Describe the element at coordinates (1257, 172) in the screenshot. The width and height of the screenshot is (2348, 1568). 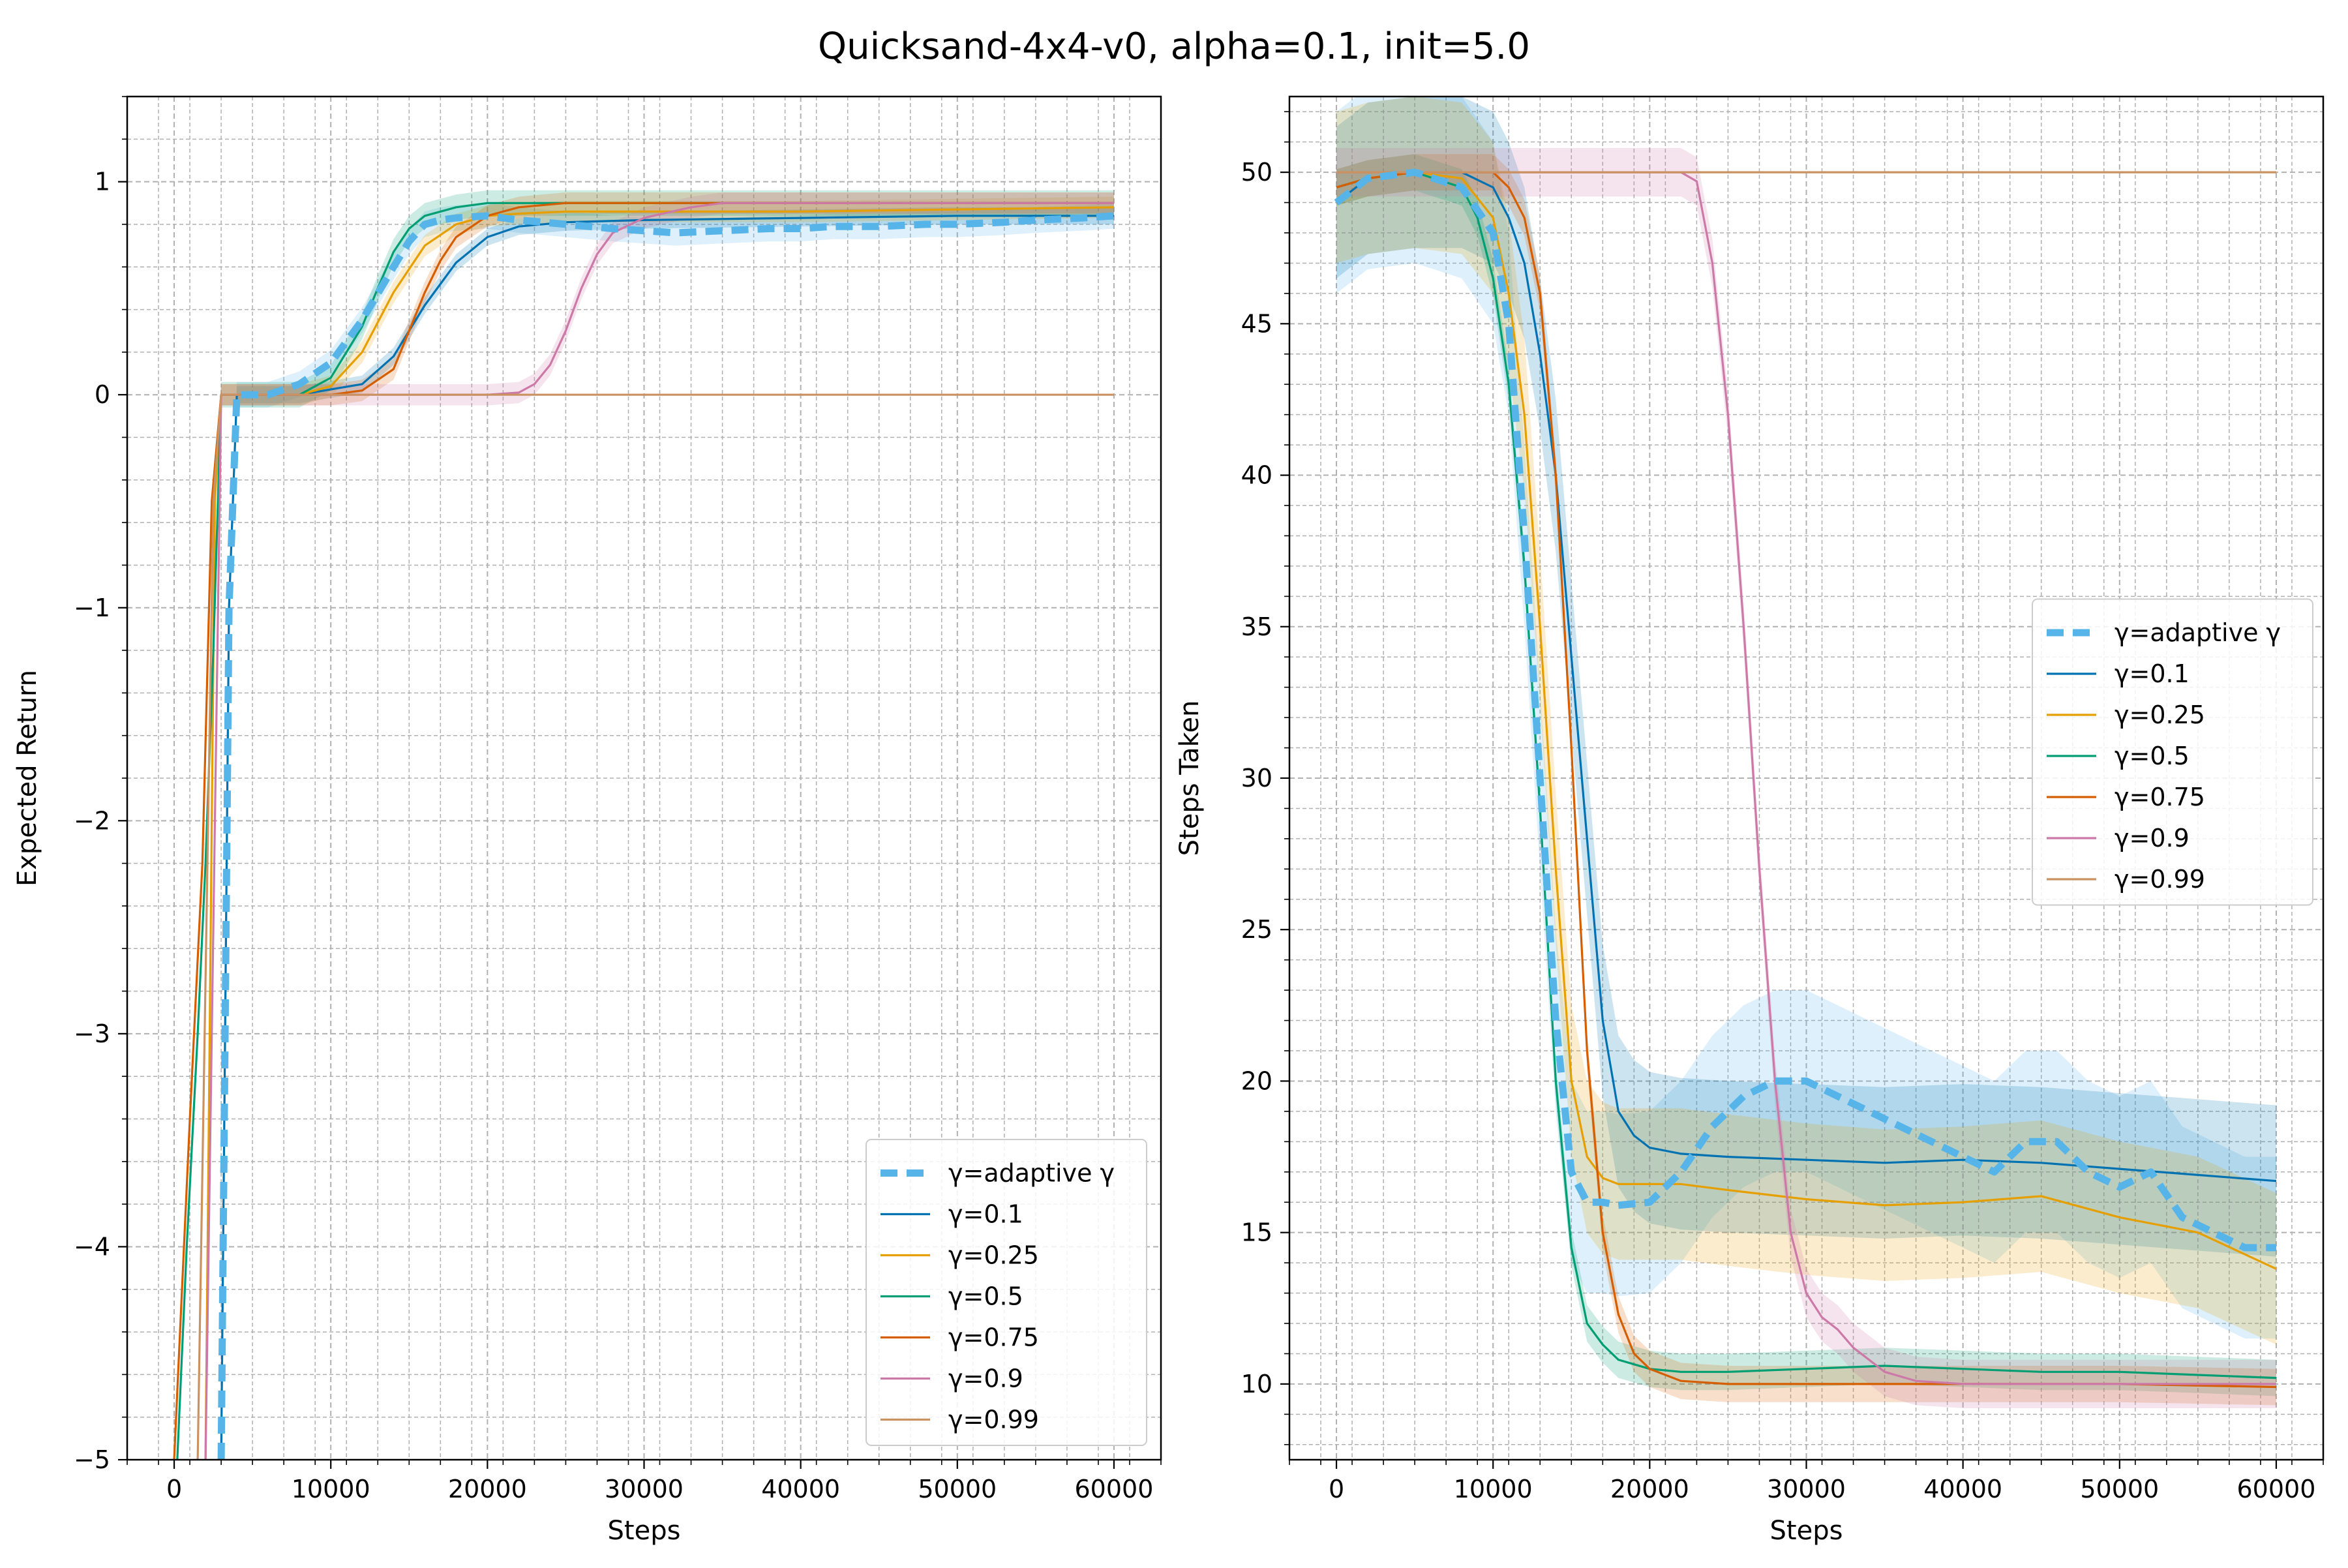
I see `y-tick-label: 50` at that location.